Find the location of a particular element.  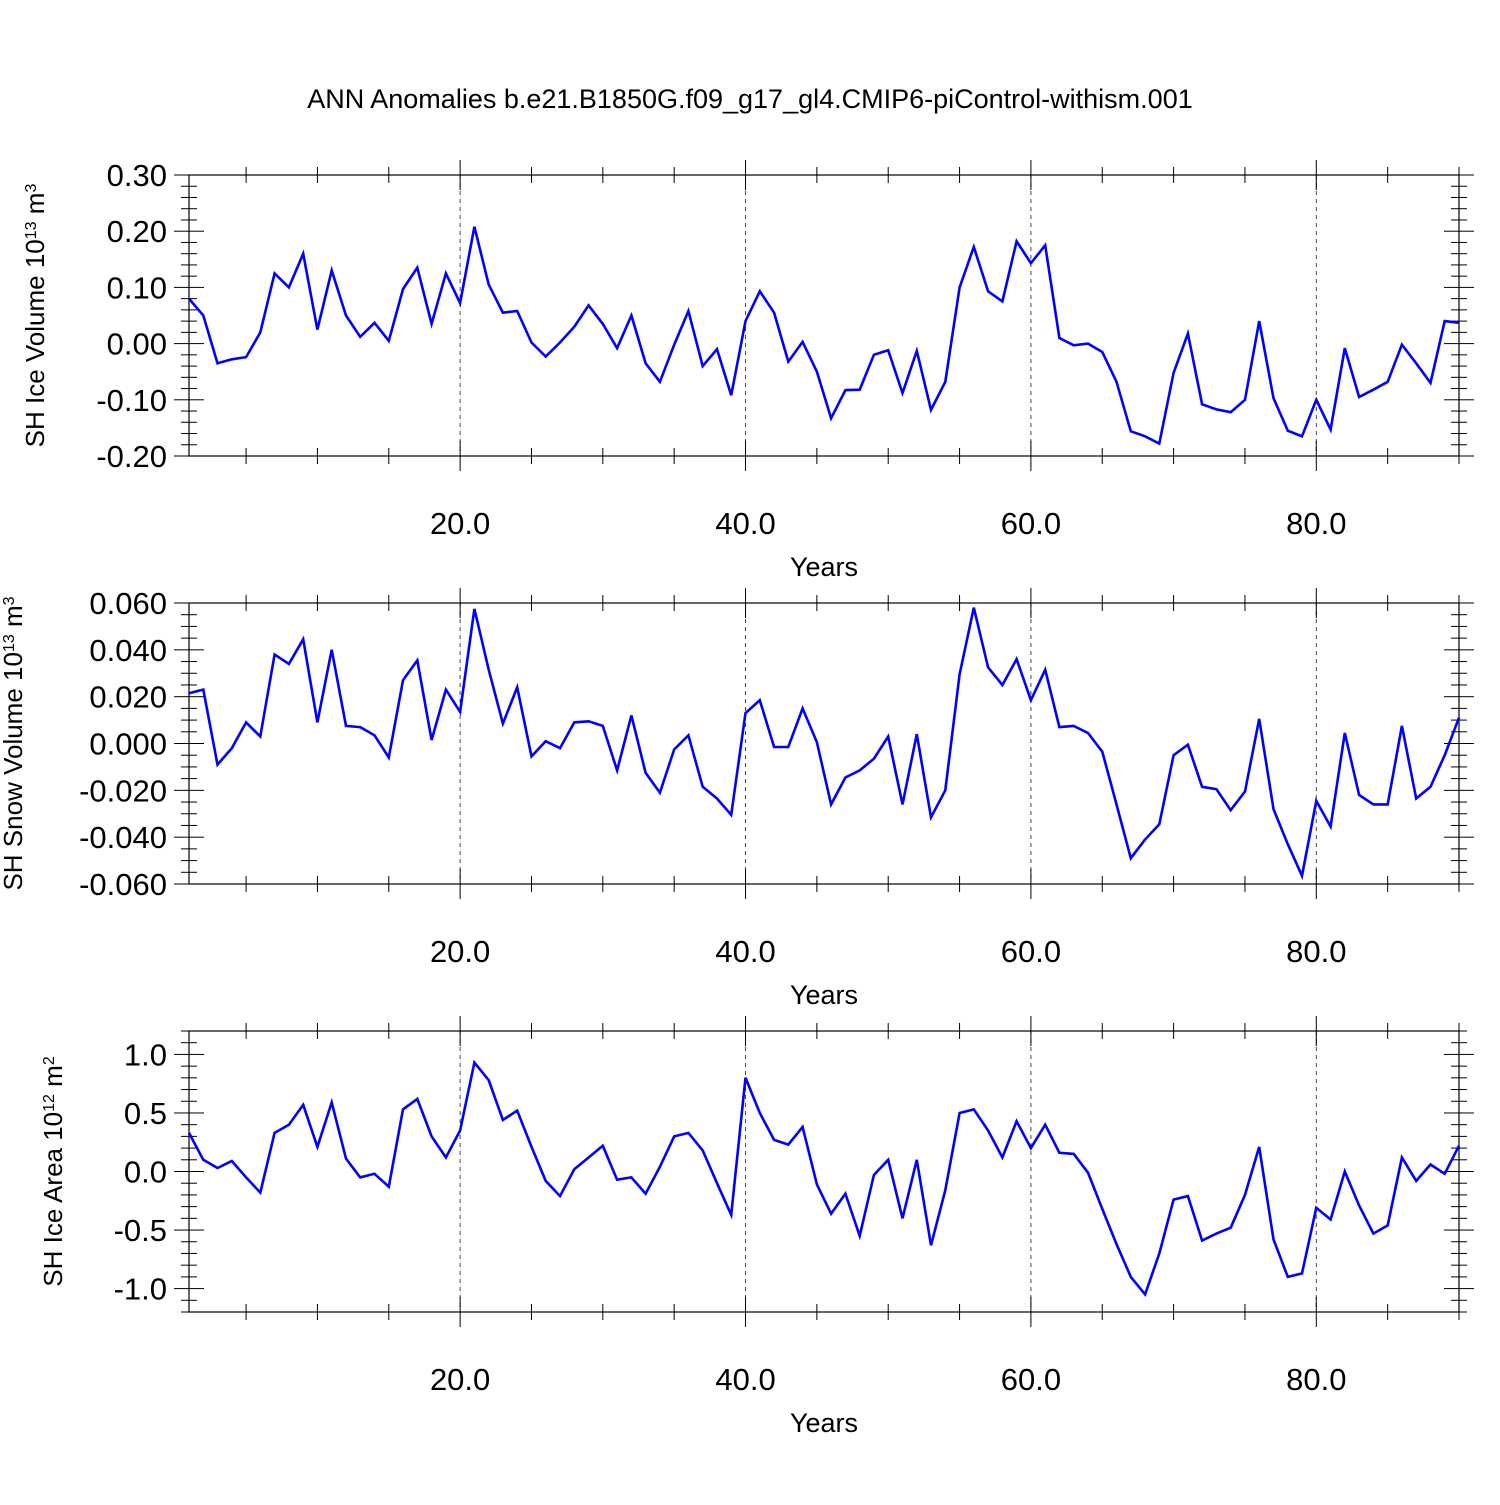

y-axis-label: SH Ice Area 1012 m2 is located at coordinates (53, 1171).